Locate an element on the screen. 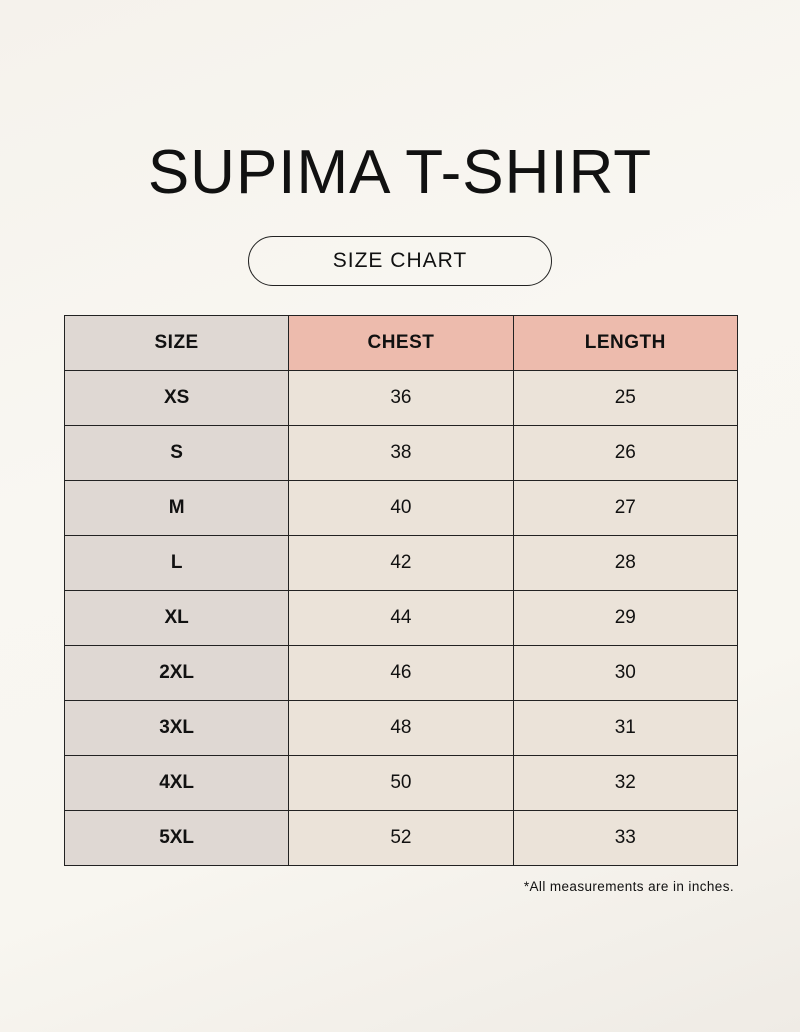 This screenshot has width=800, height=1032. length-cell: 31 is located at coordinates (625, 728).